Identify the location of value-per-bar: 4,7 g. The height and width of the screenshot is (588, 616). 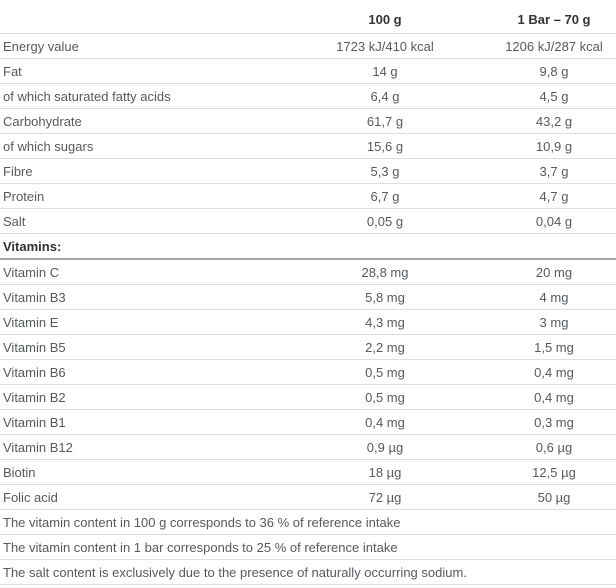
(554, 196).